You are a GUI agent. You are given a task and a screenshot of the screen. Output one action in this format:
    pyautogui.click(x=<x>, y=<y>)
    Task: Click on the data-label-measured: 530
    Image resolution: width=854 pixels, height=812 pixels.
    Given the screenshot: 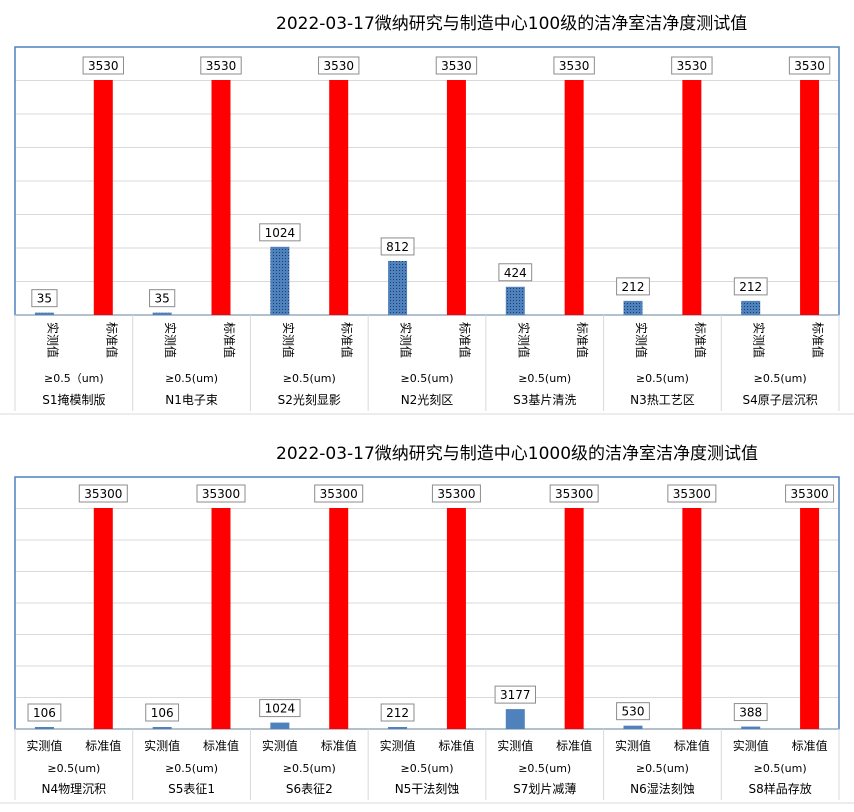 What is the action you would take?
    pyautogui.click(x=633, y=712)
    